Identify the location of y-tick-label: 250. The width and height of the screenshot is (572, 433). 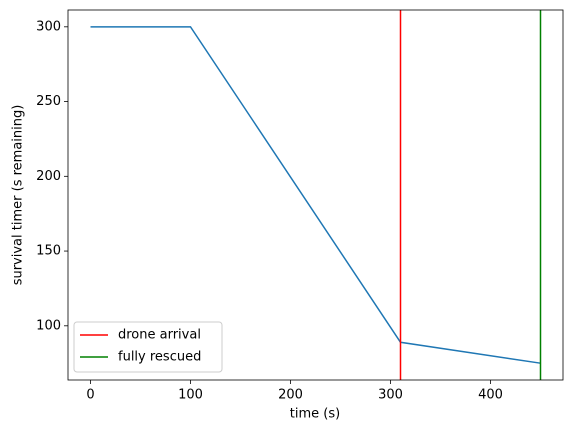
(48, 101).